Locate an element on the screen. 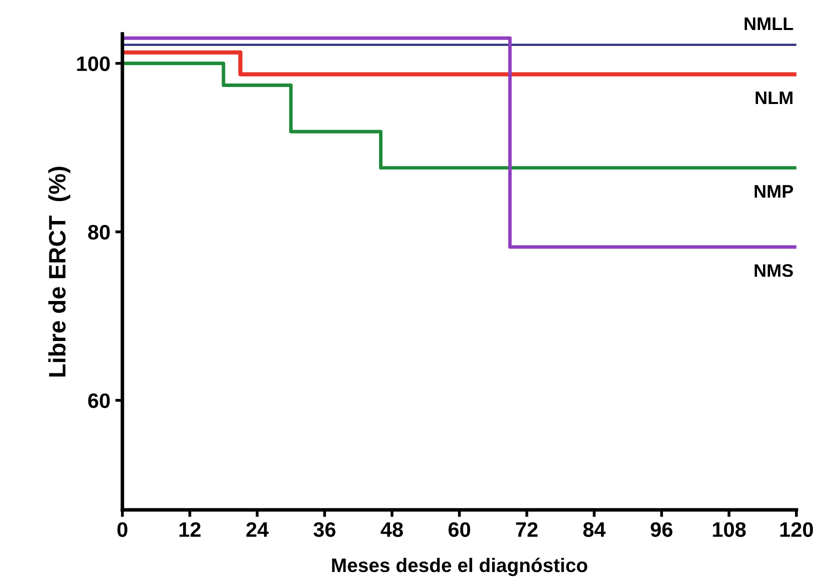  x-tick-label: 0 is located at coordinates (122, 529).